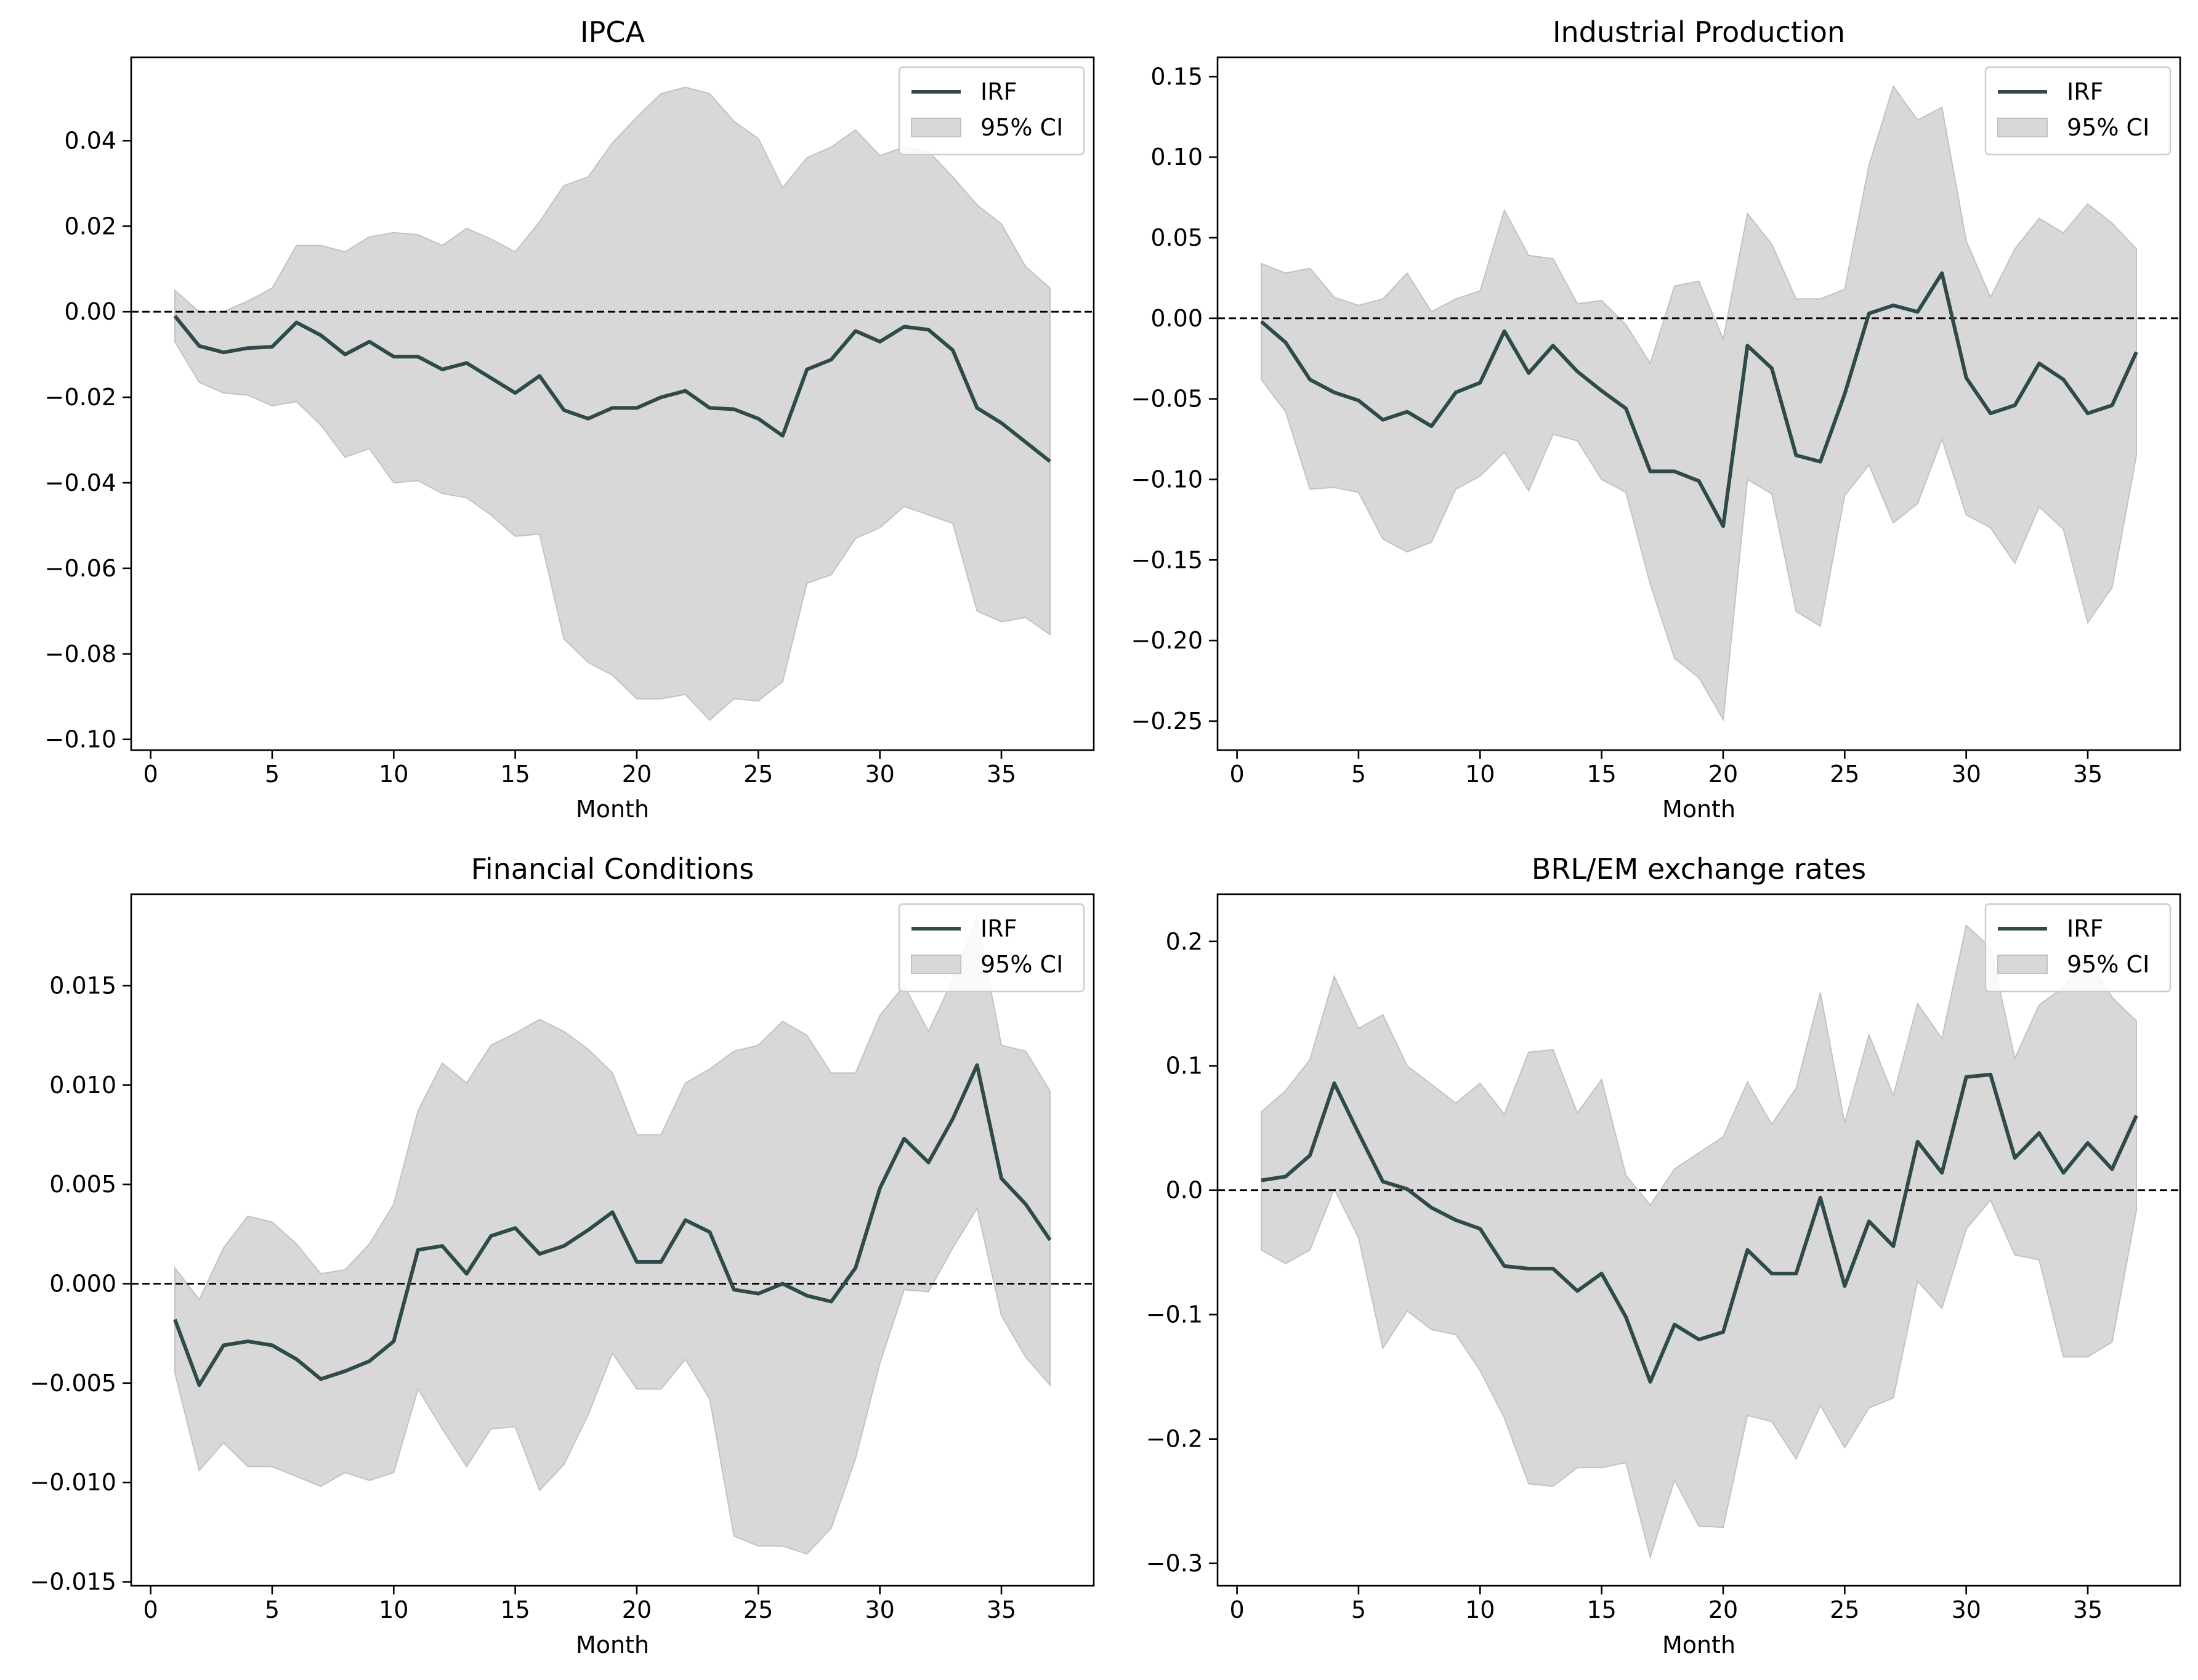 The height and width of the screenshot is (1680, 2198). Describe the element at coordinates (1167, 559) in the screenshot. I see `y-tick-label: −0.15` at that location.